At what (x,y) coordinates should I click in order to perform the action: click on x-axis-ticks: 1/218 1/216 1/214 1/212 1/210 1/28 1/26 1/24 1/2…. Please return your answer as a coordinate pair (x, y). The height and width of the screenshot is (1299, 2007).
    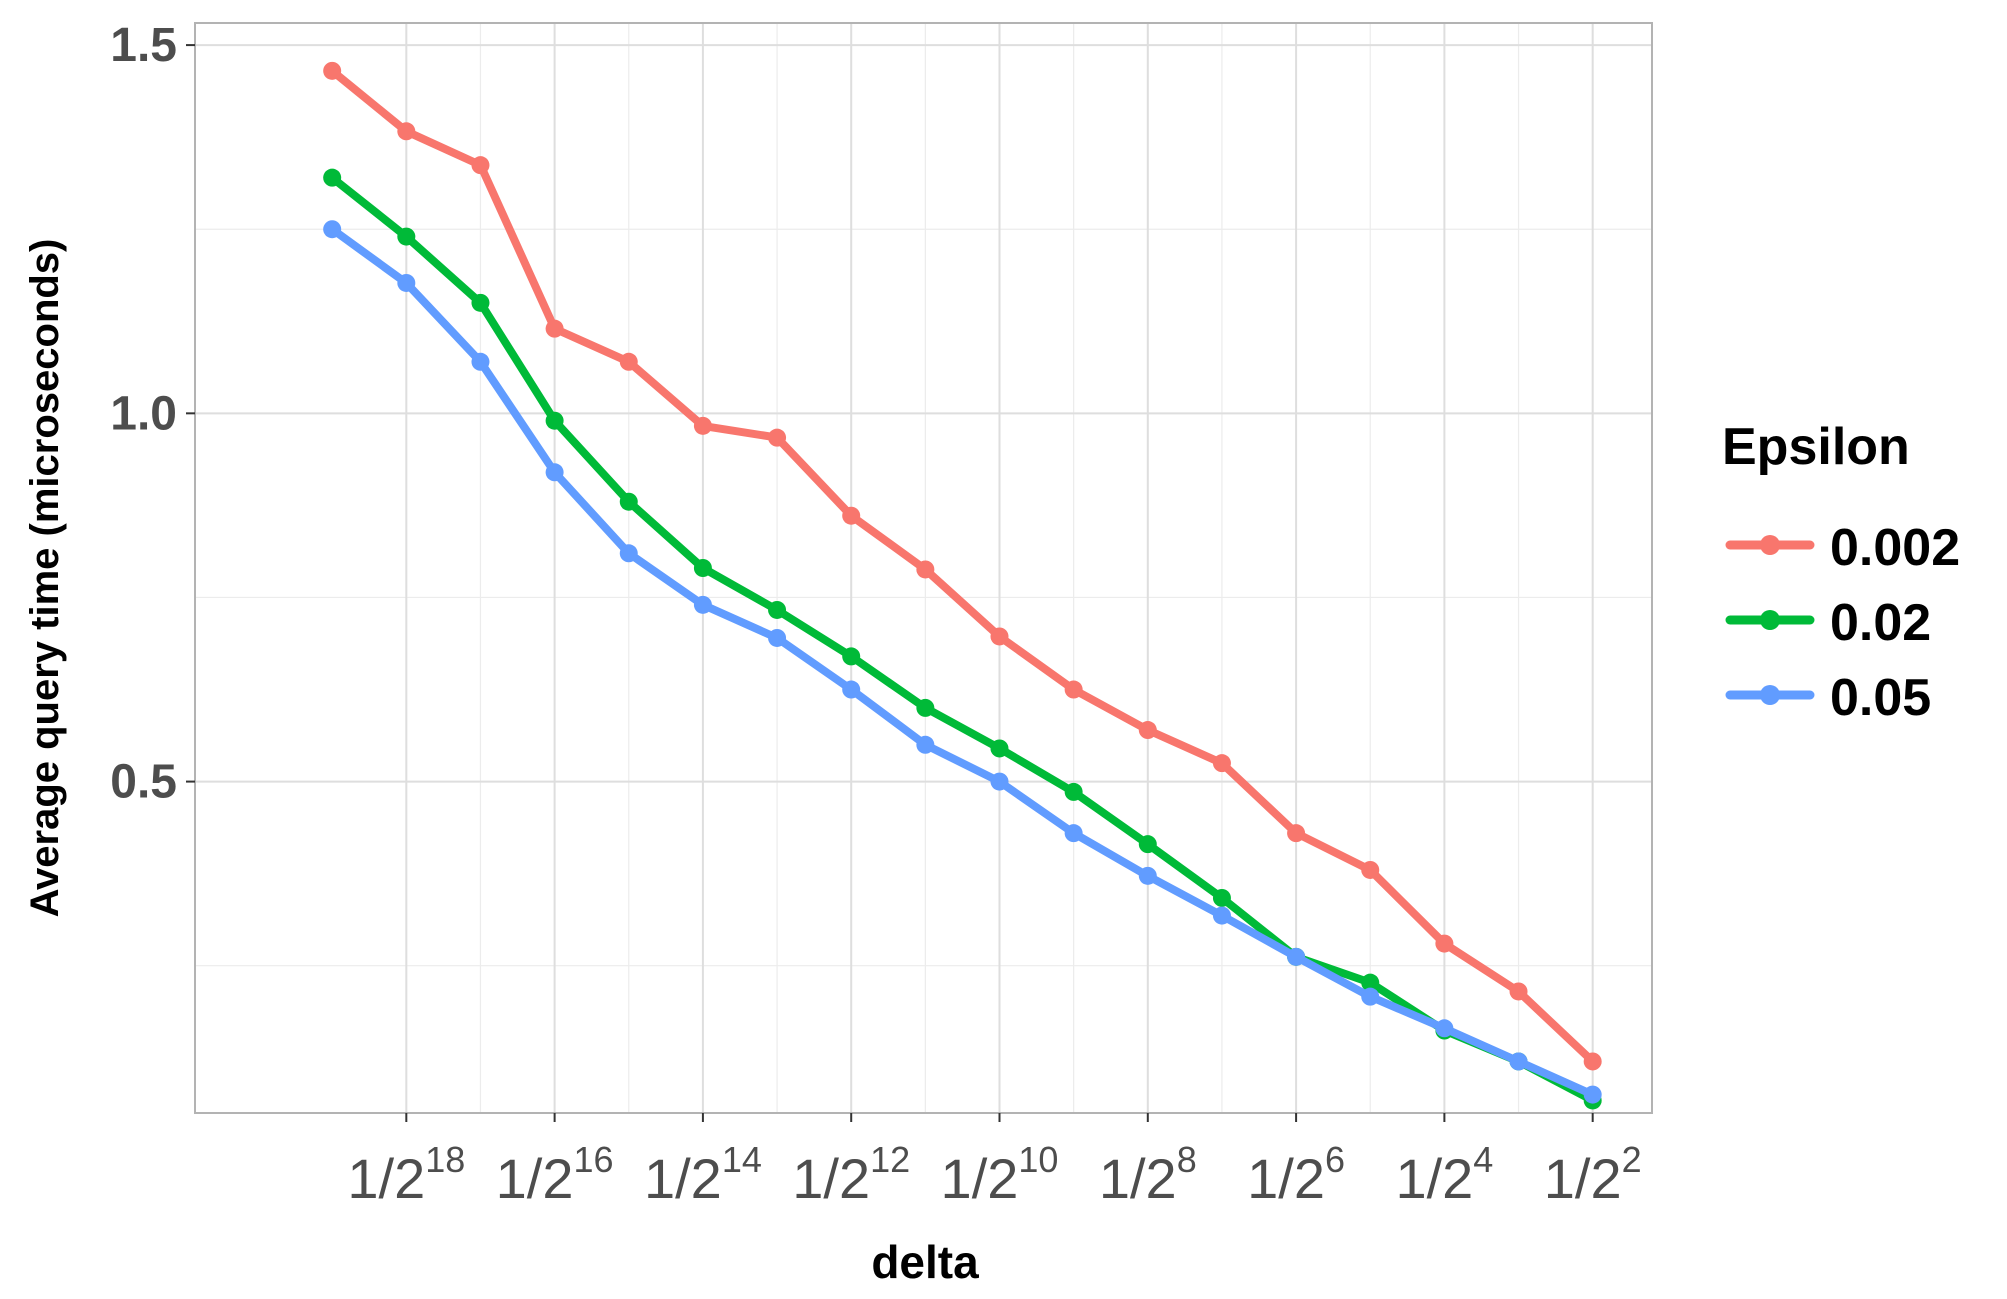
    Looking at the image, I should click on (994, 1161).